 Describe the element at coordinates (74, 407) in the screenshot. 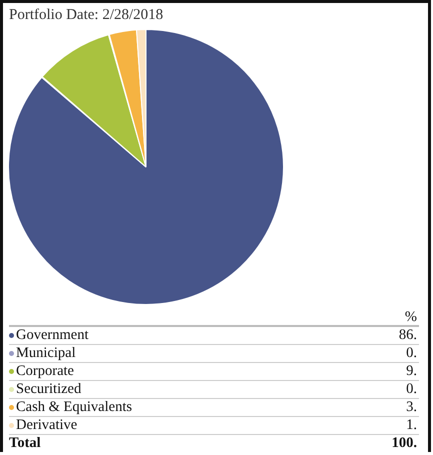

I see `legend-label: Cash & Equivalents` at that location.